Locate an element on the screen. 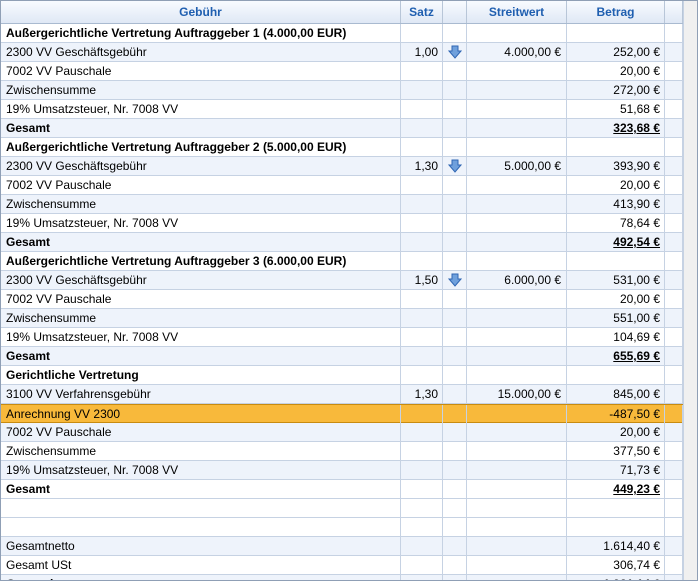  cell-betrag: 393,90 € is located at coordinates (616, 166).